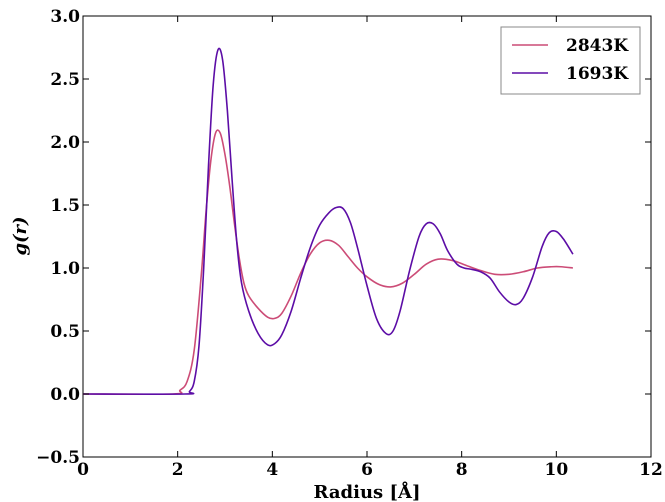  What do you see at coordinates (178, 470) in the screenshot?
I see `x-tick-label: 2` at bounding box center [178, 470].